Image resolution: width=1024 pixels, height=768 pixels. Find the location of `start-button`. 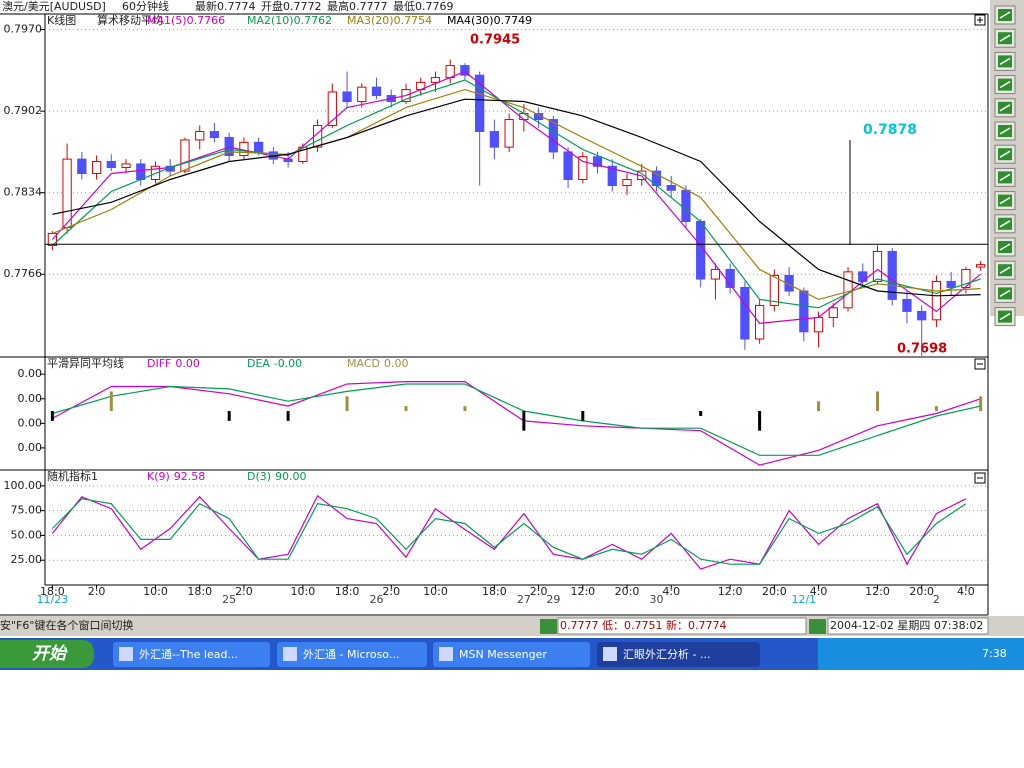

start-button is located at coordinates (47, 654).